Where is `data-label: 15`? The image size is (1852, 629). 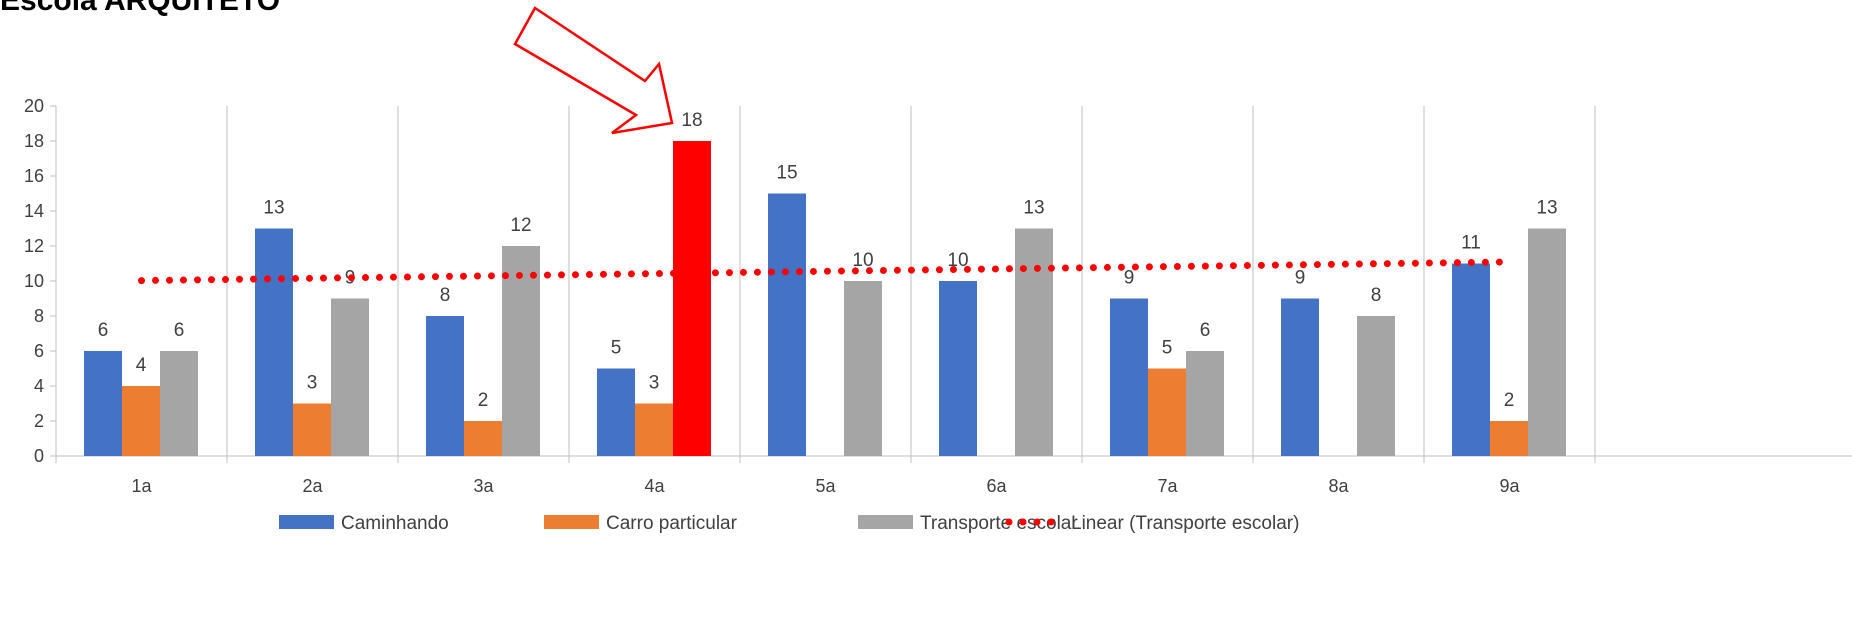
data-label: 15 is located at coordinates (786, 173).